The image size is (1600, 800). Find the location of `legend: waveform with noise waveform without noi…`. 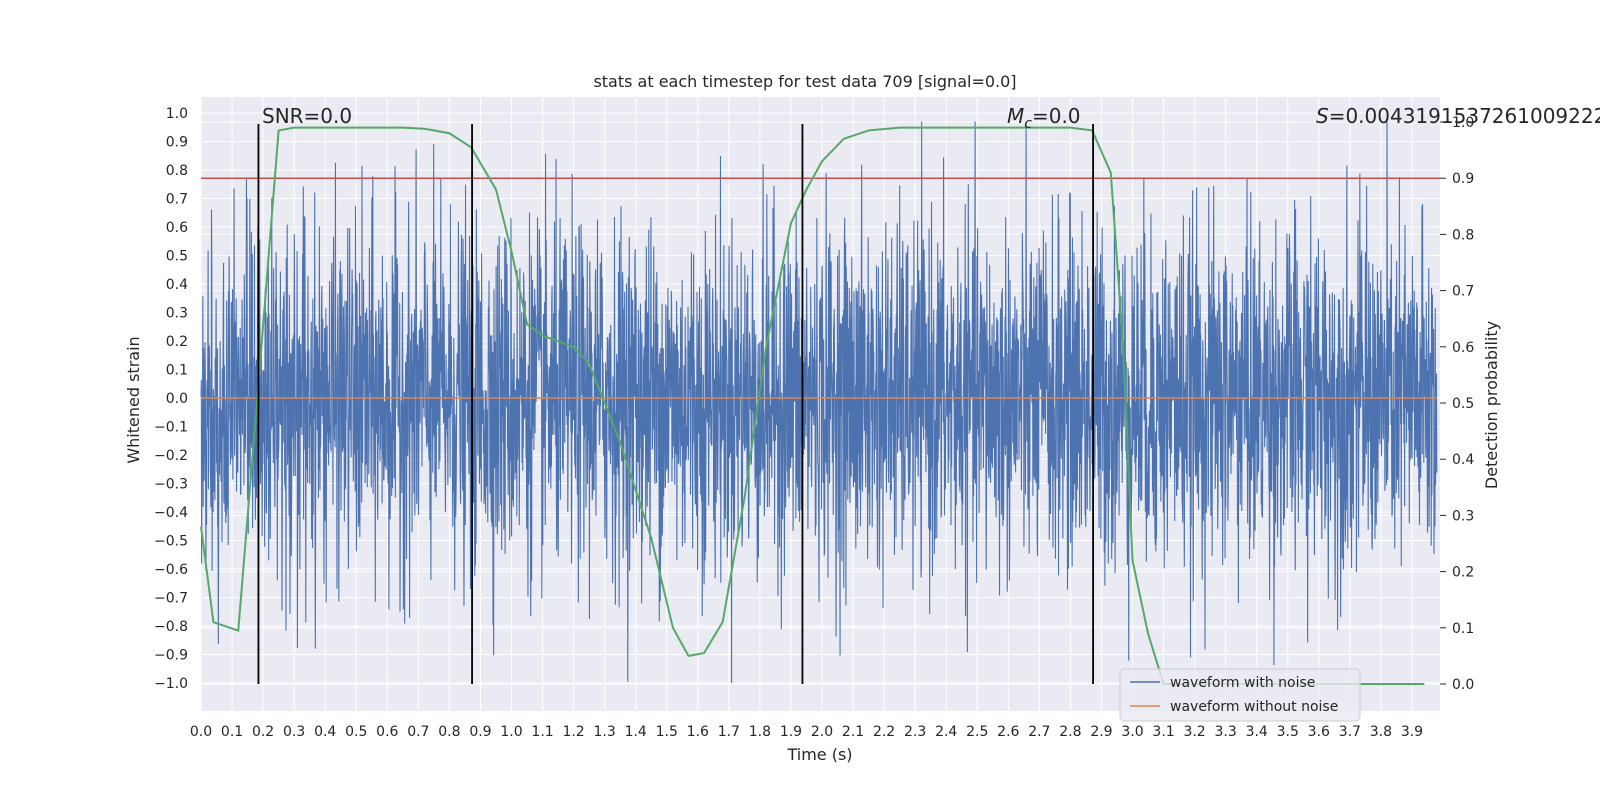

legend: waveform with noise waveform without noi… is located at coordinates (1240, 695).